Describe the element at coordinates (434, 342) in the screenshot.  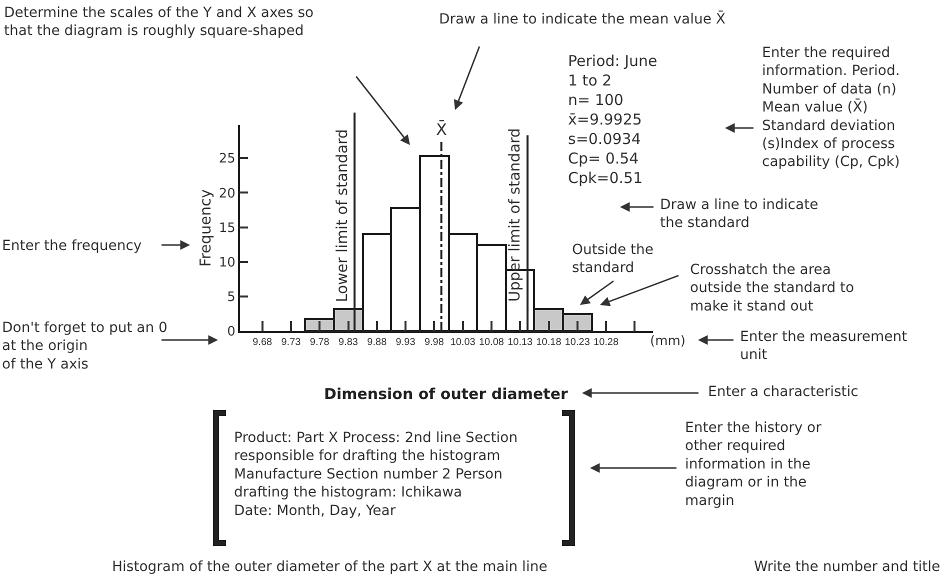
I see `x-tick-label: 9.98` at that location.